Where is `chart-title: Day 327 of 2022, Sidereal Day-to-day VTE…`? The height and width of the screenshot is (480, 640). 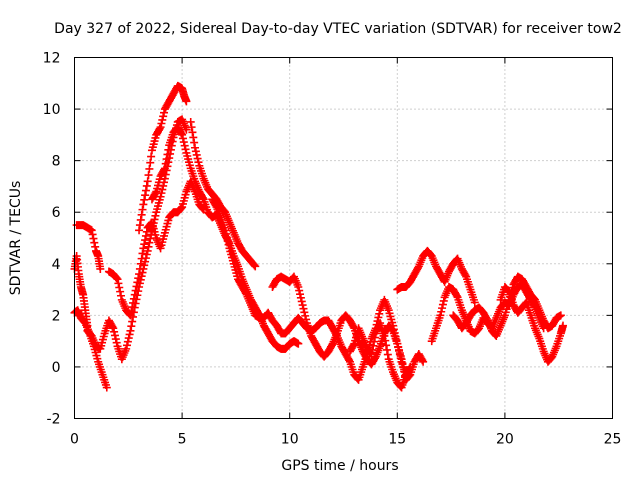 chart-title: Day 327 of 2022, Sidereal Day-to-day VTE… is located at coordinates (338, 29).